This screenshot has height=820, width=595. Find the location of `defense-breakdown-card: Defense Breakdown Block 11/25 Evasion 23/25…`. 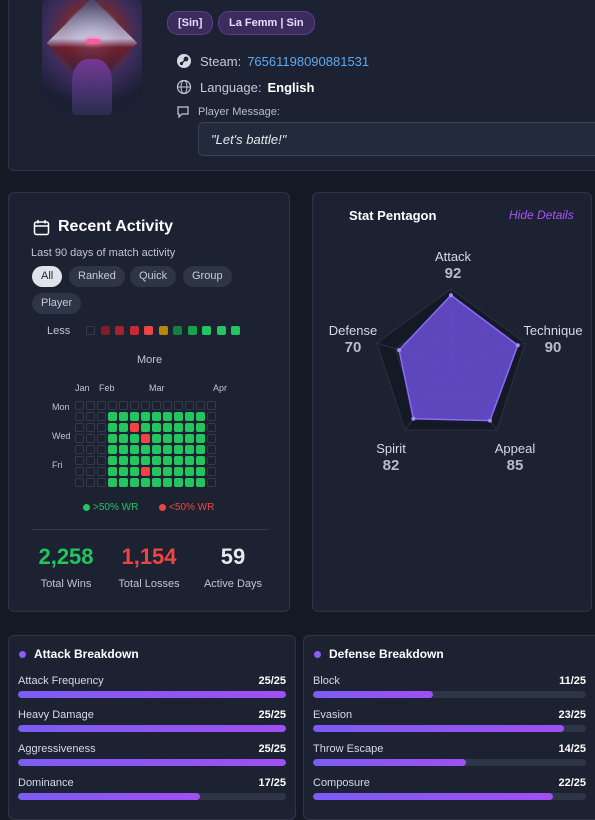

defense-breakdown-card: Defense Breakdown Block 11/25 Evasion 23/25… is located at coordinates (449, 727).